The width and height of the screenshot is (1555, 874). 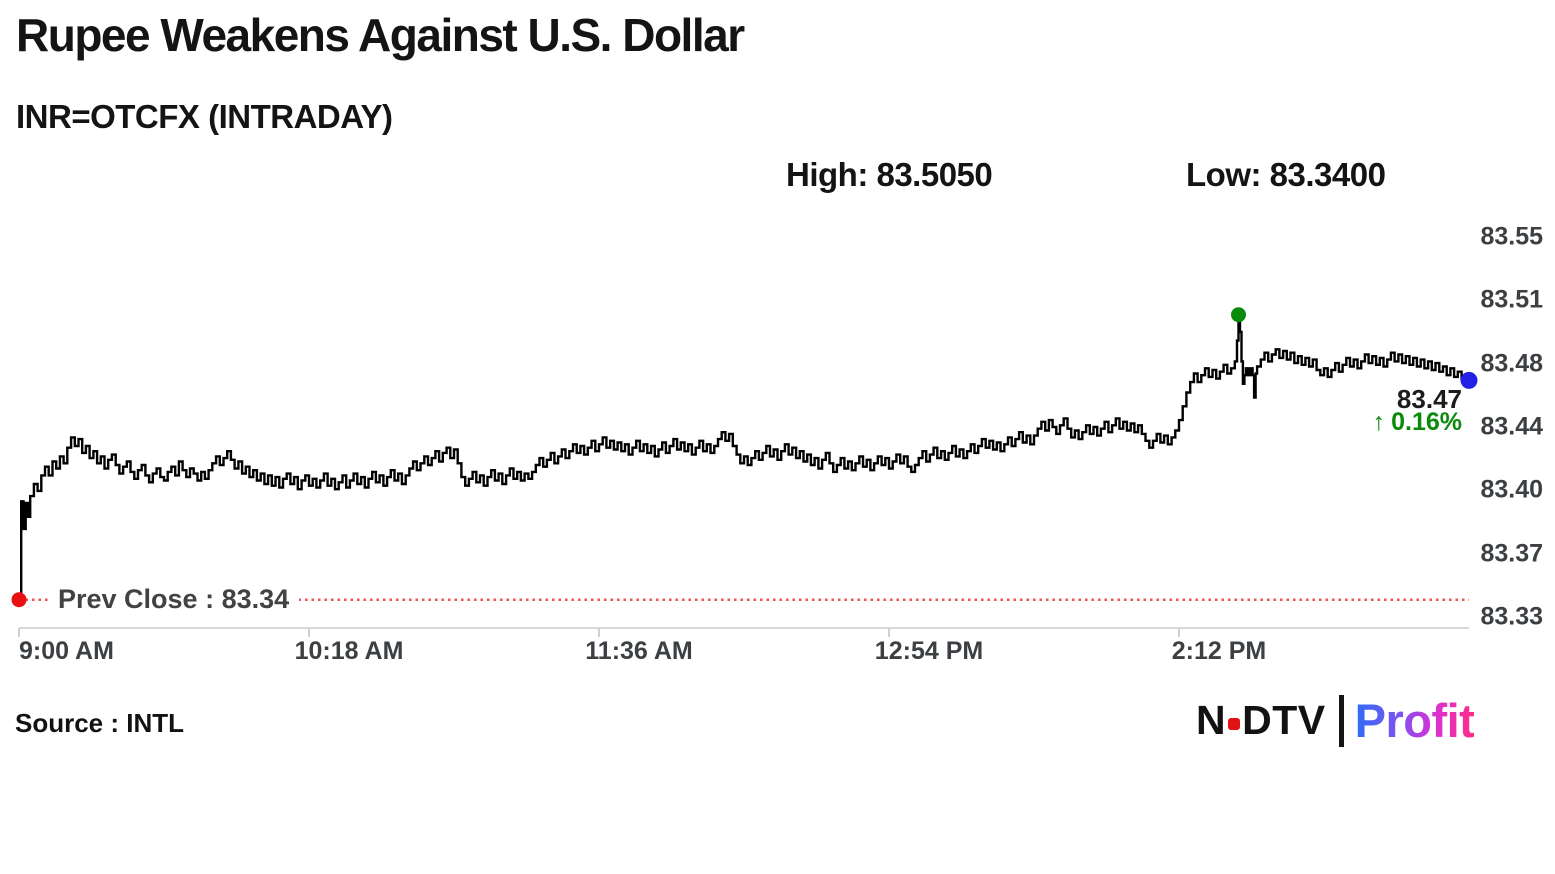 What do you see at coordinates (929, 651) in the screenshot?
I see `x-tick-label: 12:54 PM` at bounding box center [929, 651].